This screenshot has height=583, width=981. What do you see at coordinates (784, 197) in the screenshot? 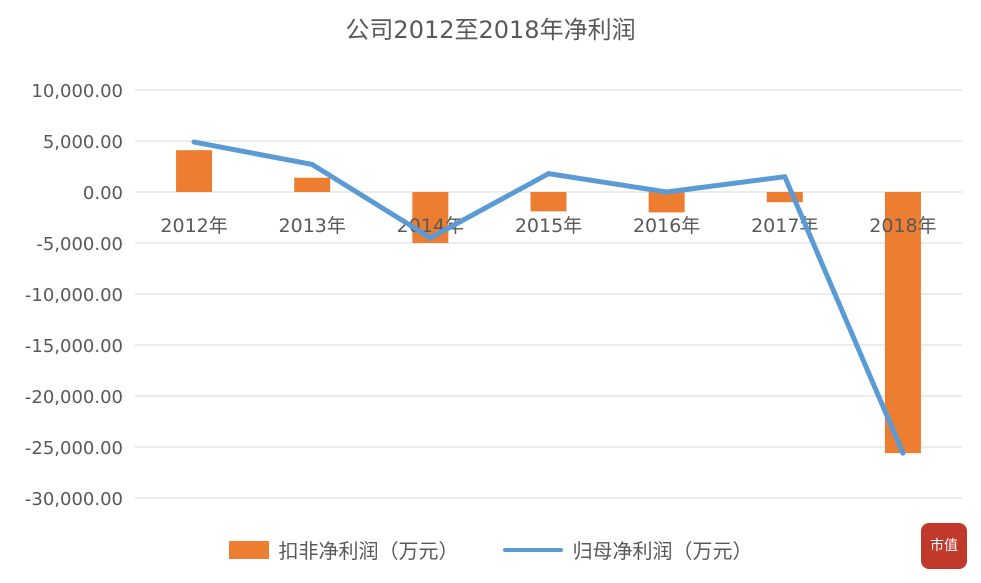
I see `bar-2017年` at bounding box center [784, 197].